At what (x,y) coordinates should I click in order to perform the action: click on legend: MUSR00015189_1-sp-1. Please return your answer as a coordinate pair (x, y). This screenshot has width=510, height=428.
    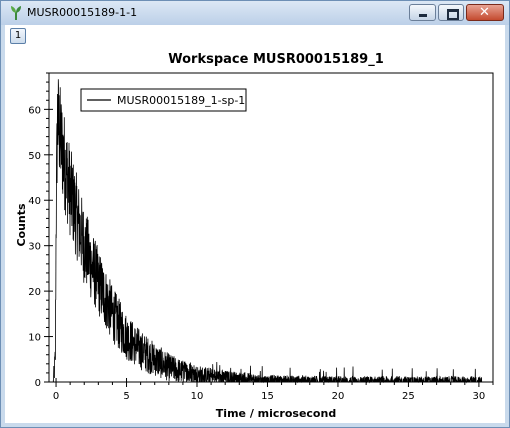
    Looking at the image, I should click on (163, 100).